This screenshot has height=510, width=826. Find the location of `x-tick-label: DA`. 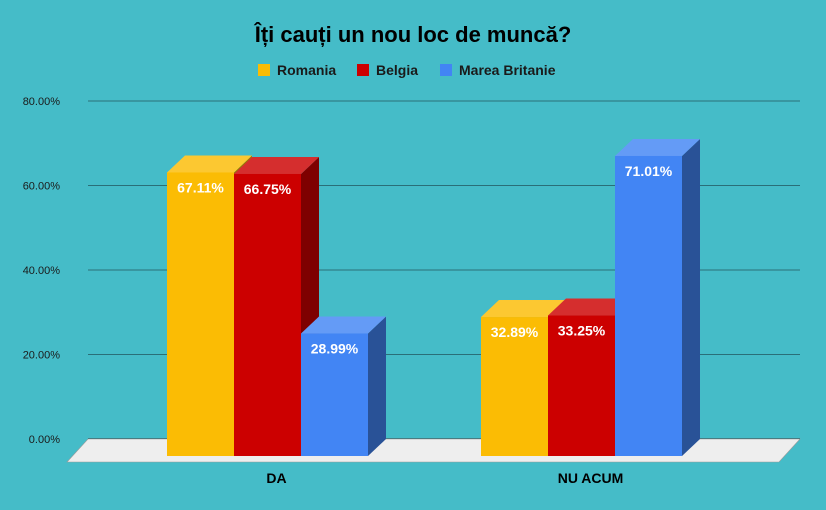

x-tick-label: DA is located at coordinates (276, 478).